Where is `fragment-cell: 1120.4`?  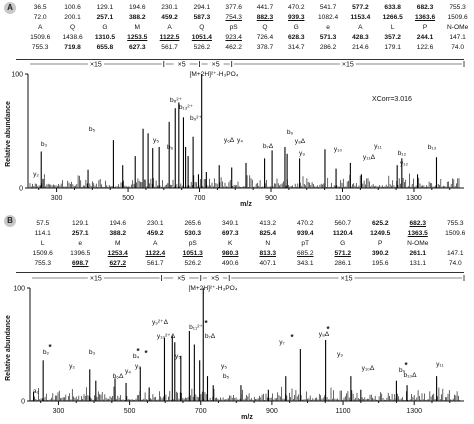
fragment-cell: 1120.4 is located at coordinates (342, 233).